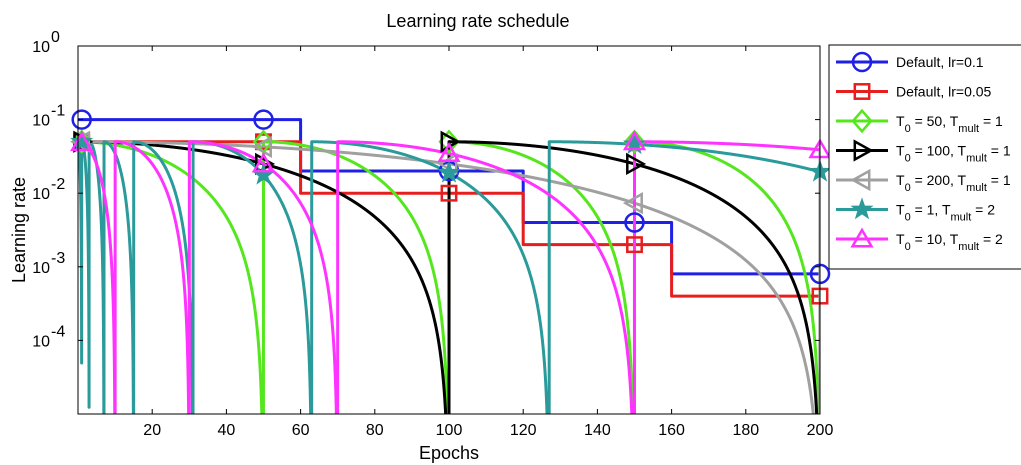  Describe the element at coordinates (949, 242) in the screenshot. I see `legend-entry-label: T0 = 10, Tmult = 2` at that location.